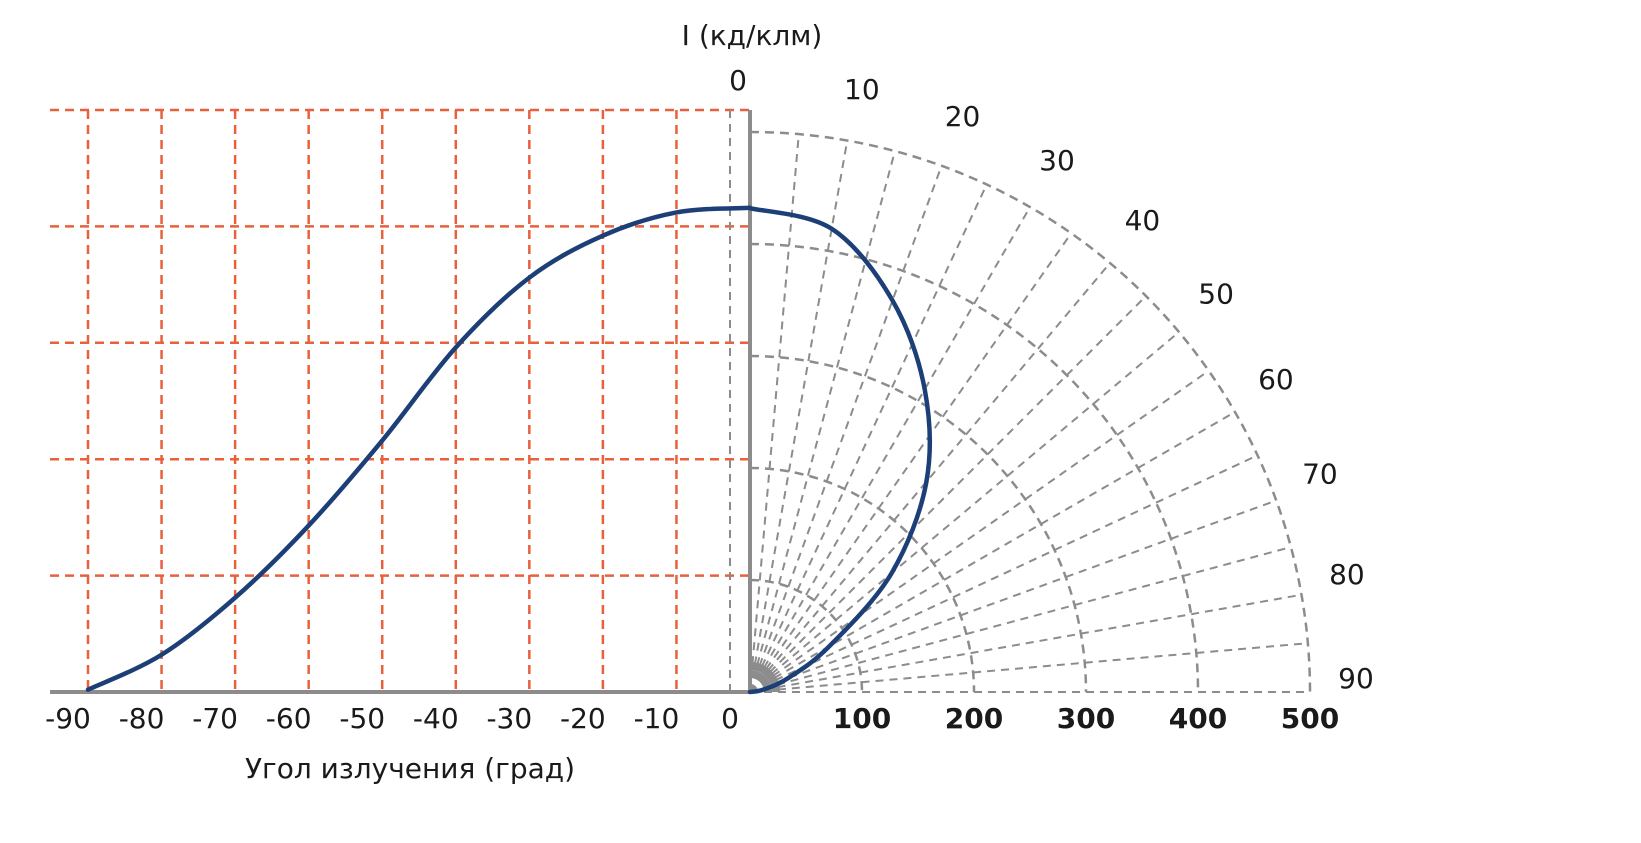  I want to click on x-tick-label: -10, so click(657, 718).